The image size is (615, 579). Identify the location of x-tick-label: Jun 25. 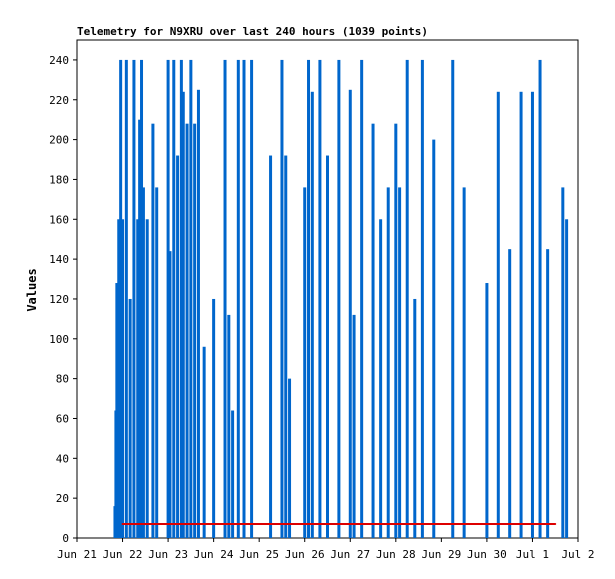
(259, 554).